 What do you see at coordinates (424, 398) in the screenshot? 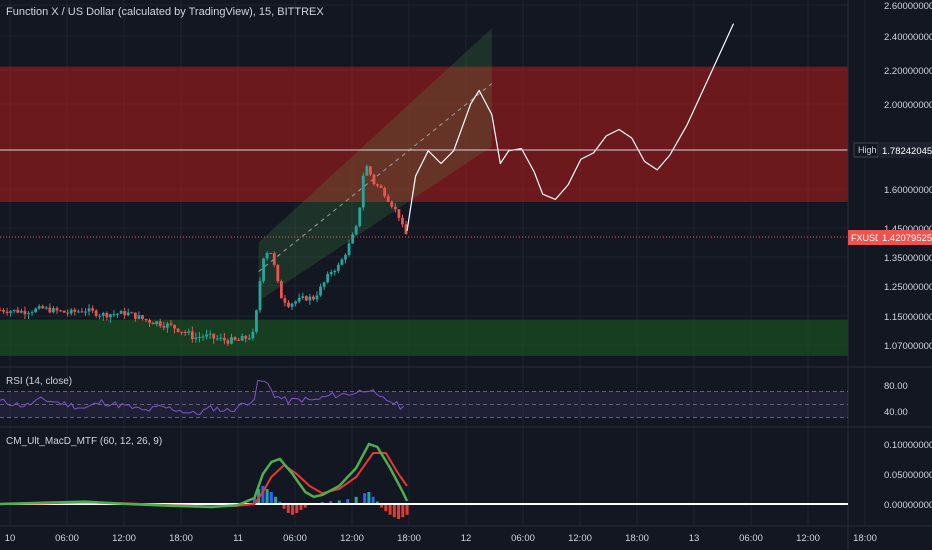
I see `rsi-panel` at bounding box center [424, 398].